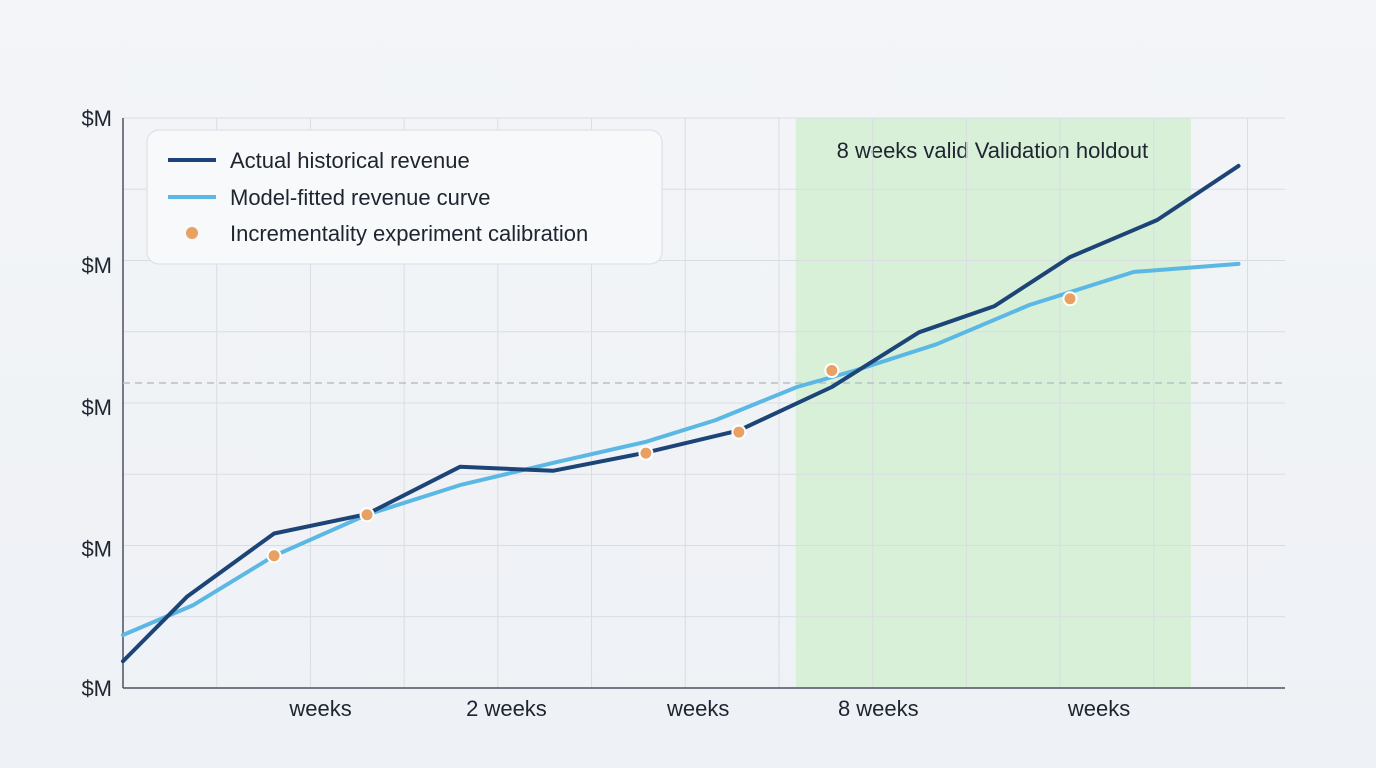 Image resolution: width=1376 pixels, height=768 pixels. I want to click on legend-swatch-calibration, so click(192, 233).